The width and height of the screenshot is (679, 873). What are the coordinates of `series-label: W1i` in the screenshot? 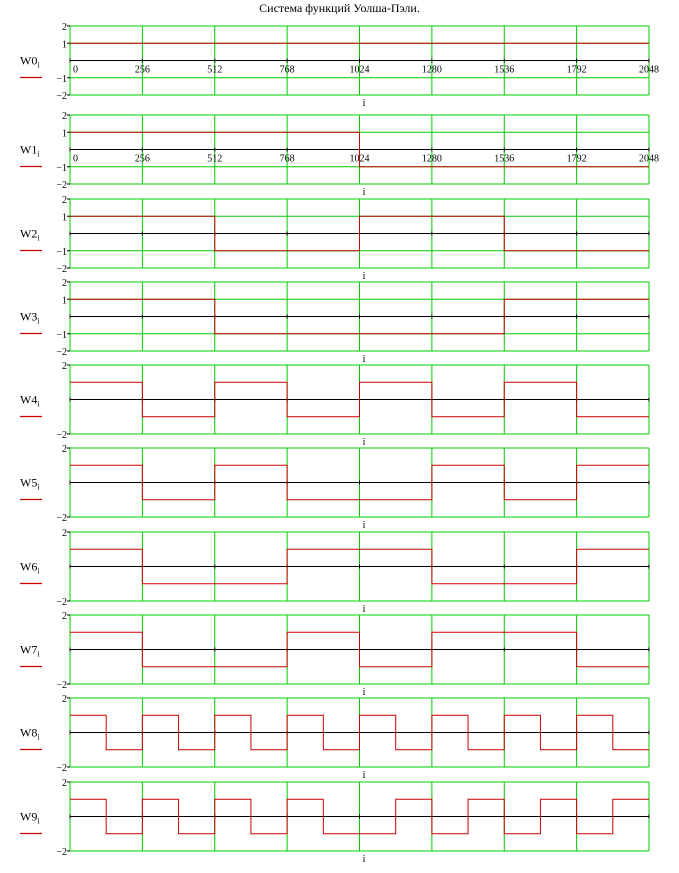 It's located at (30, 151).